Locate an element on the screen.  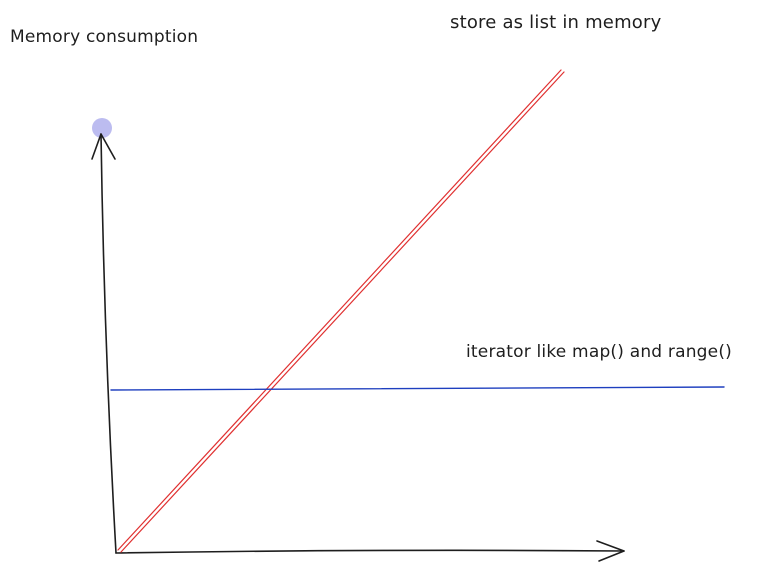
y-axis-label: Memory consumption is located at coordinates (104, 37).